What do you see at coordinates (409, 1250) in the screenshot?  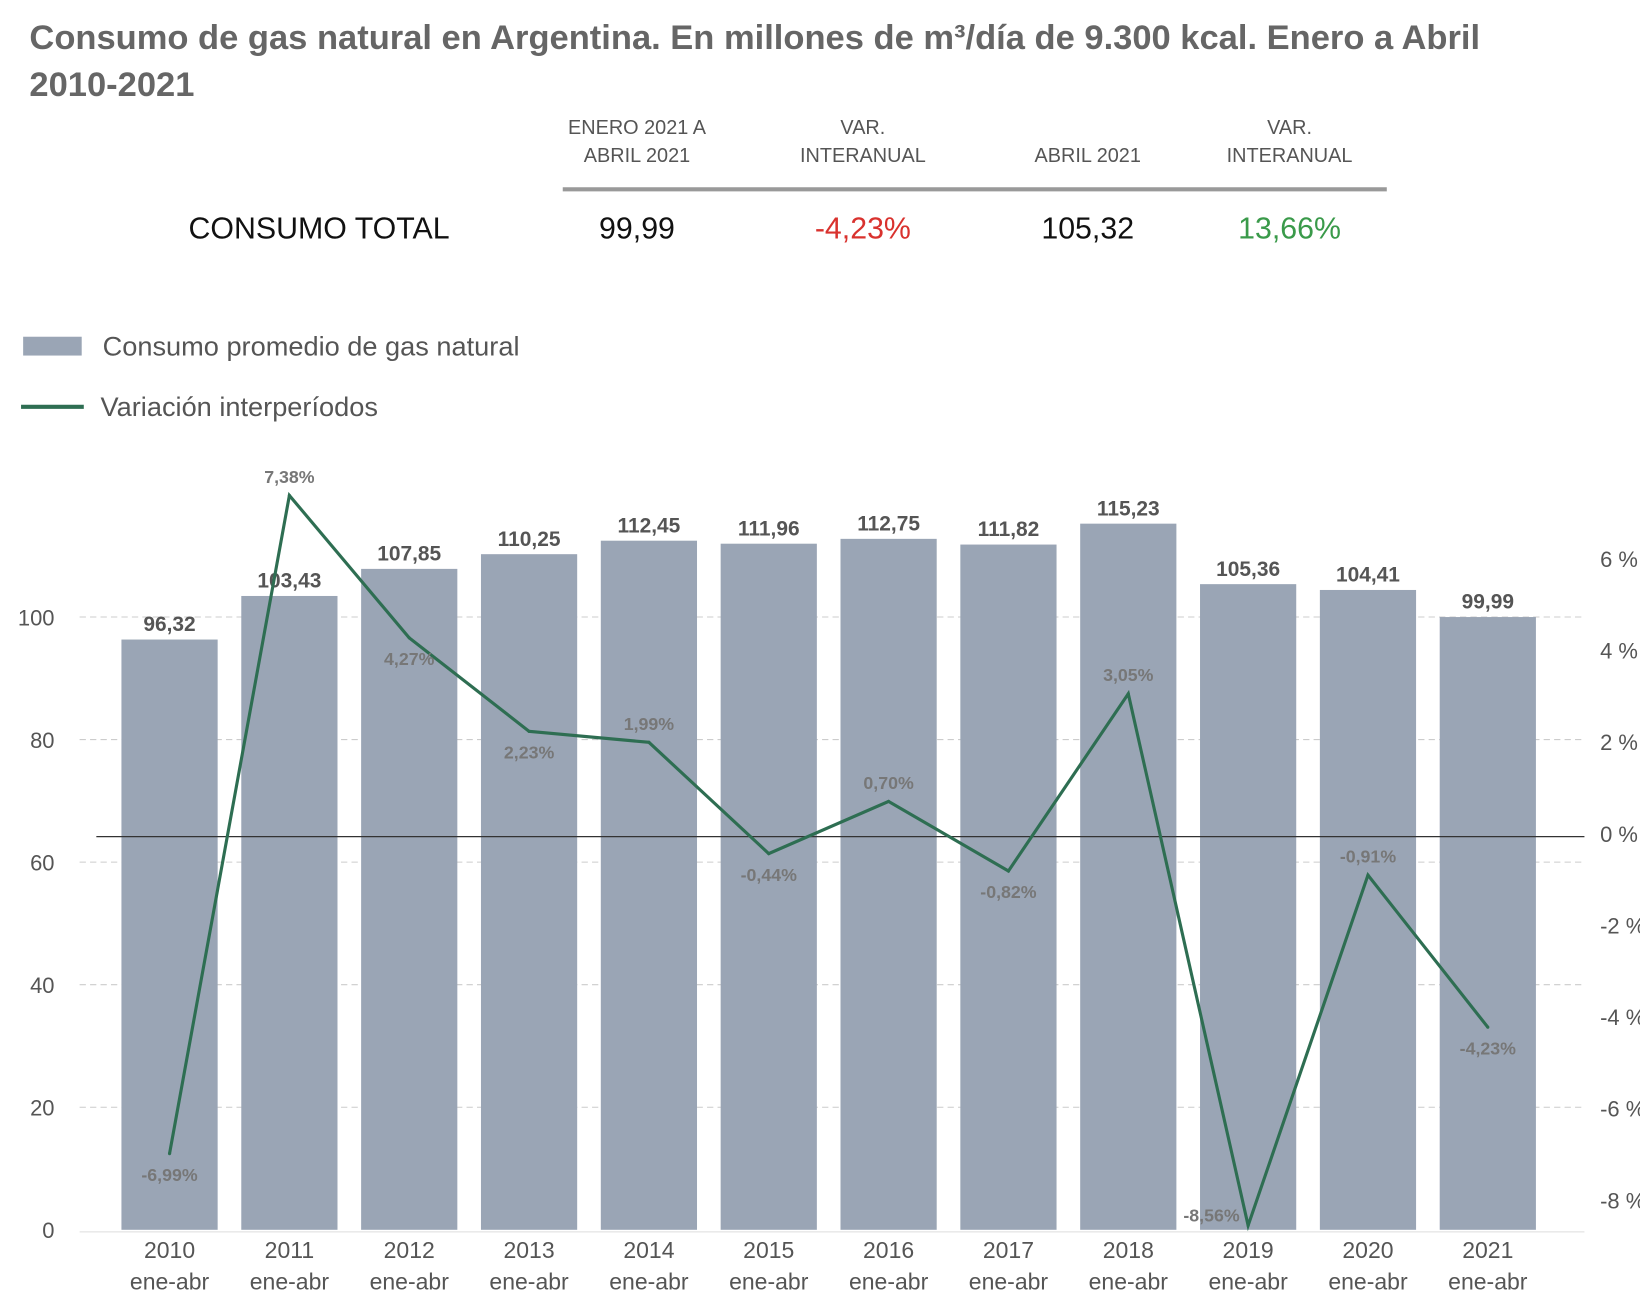 I see `x-tick-year: 2012` at bounding box center [409, 1250].